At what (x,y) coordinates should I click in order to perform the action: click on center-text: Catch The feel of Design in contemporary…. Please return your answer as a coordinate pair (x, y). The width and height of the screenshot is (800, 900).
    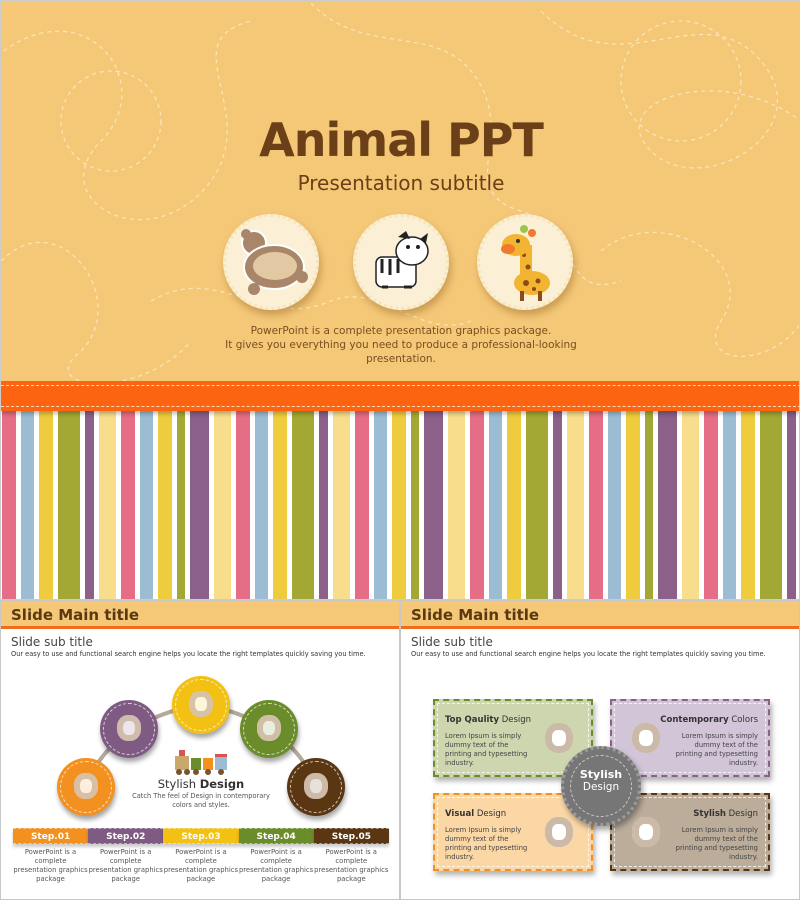
    Looking at the image, I should click on (201, 801).